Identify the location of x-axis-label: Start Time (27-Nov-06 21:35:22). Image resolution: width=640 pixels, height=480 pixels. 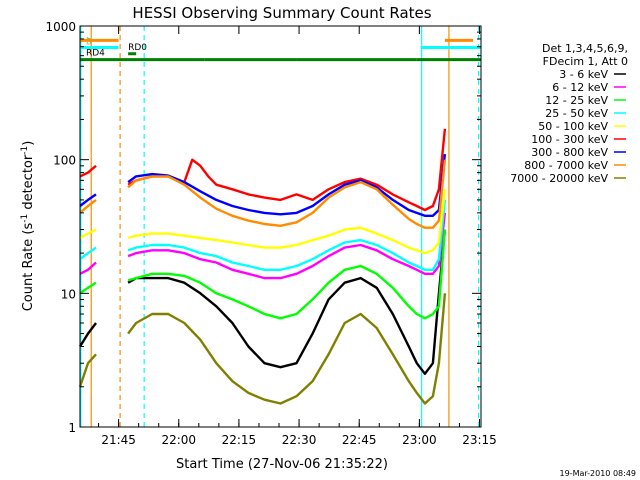
(282, 464).